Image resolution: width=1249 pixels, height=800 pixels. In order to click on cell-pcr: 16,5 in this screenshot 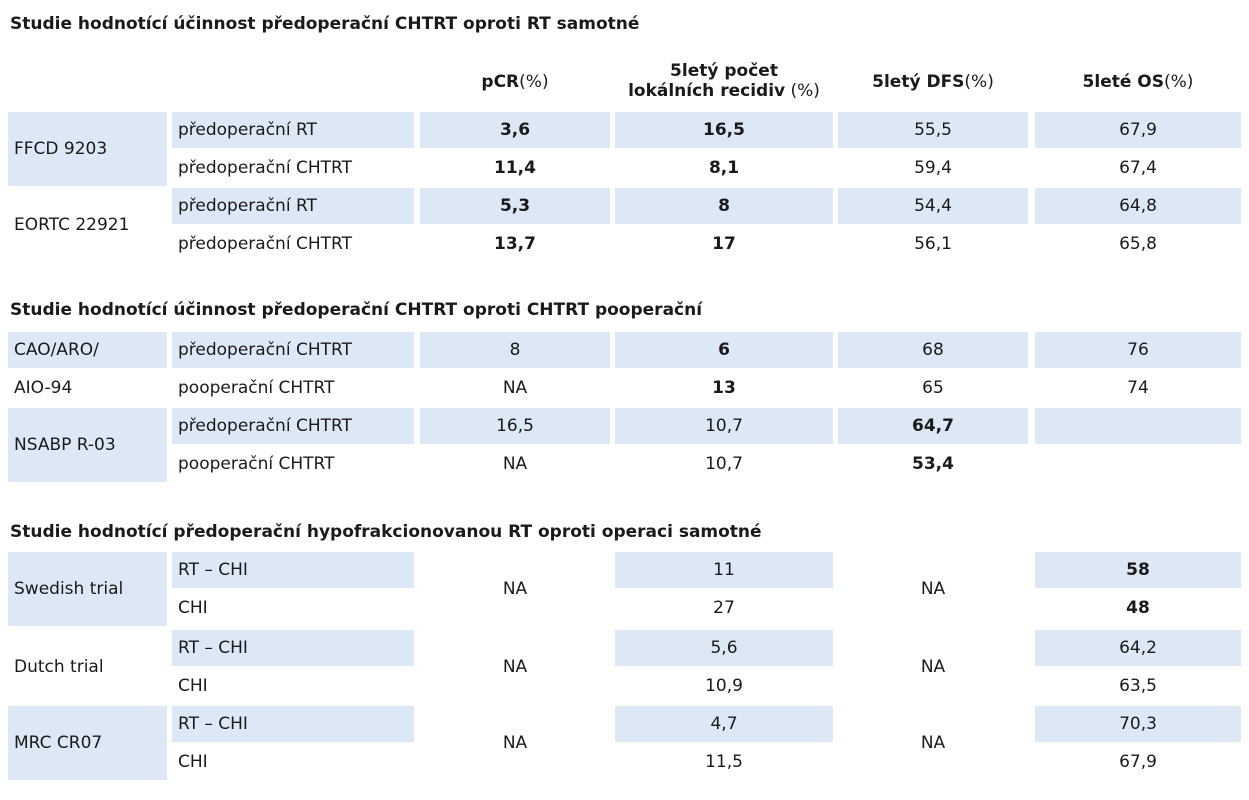, I will do `click(515, 426)`.